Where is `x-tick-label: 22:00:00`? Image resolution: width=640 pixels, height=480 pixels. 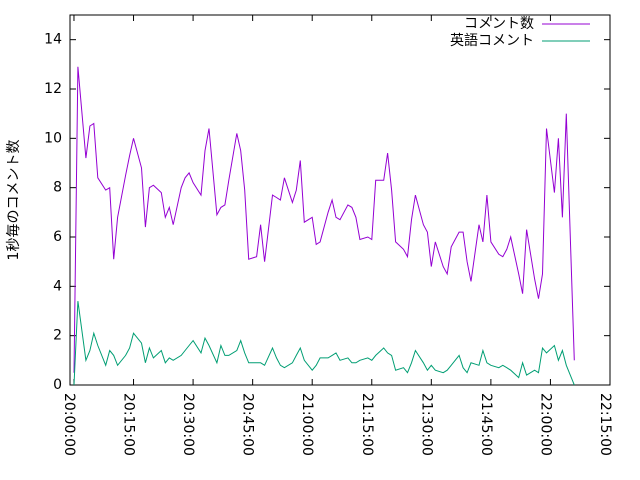 x-tick-label: 22:00:00 is located at coordinates (545, 424).